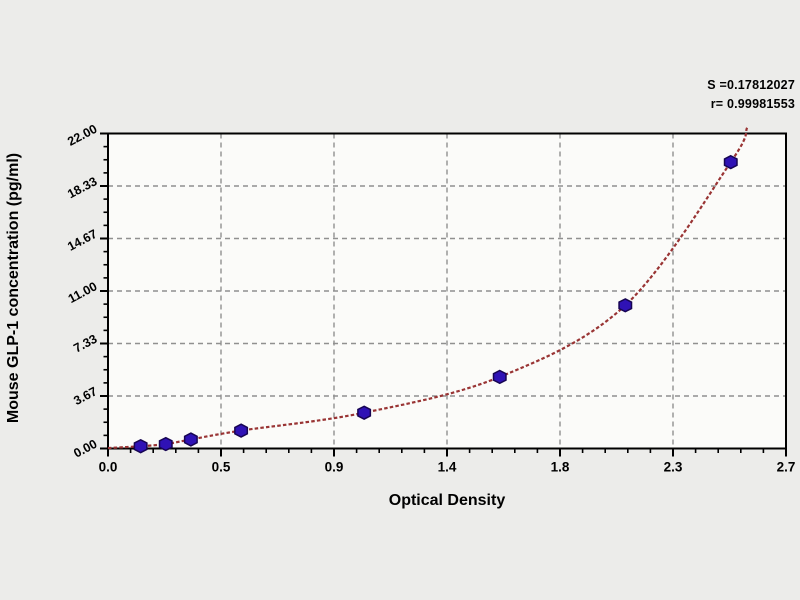 This screenshot has width=800, height=600. Describe the element at coordinates (334, 467) in the screenshot. I see `x-tick-label: 0.9` at that location.